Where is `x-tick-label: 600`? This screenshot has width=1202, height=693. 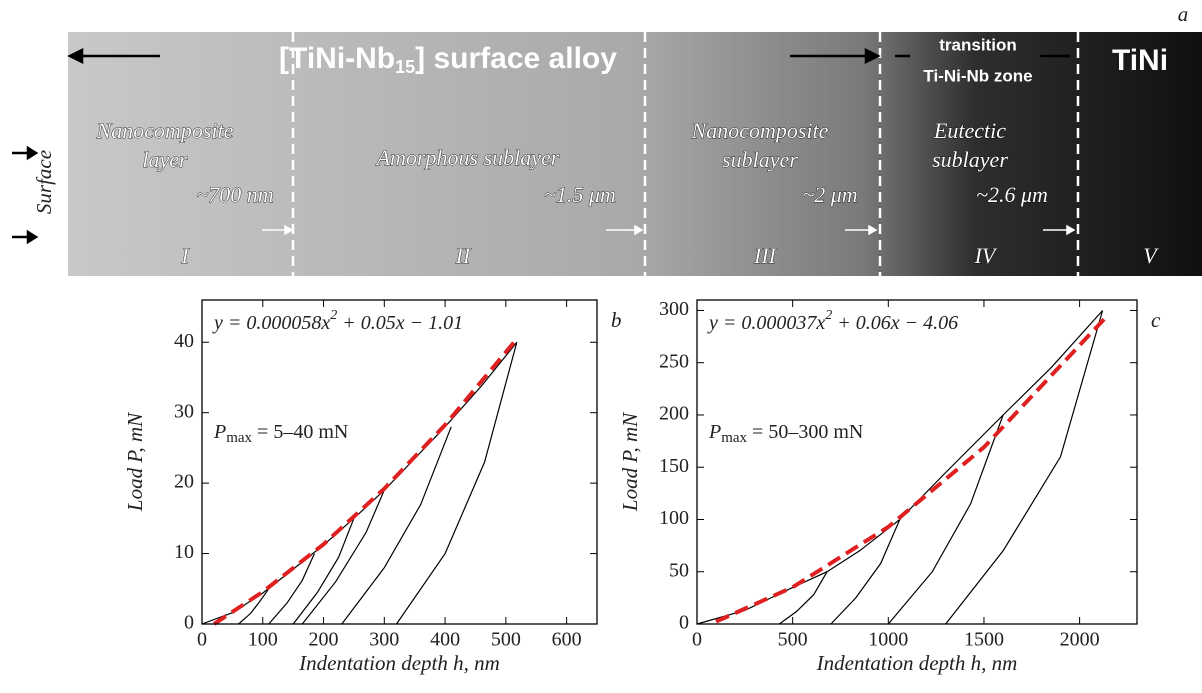
x-tick-label: 600 is located at coordinates (567, 640).